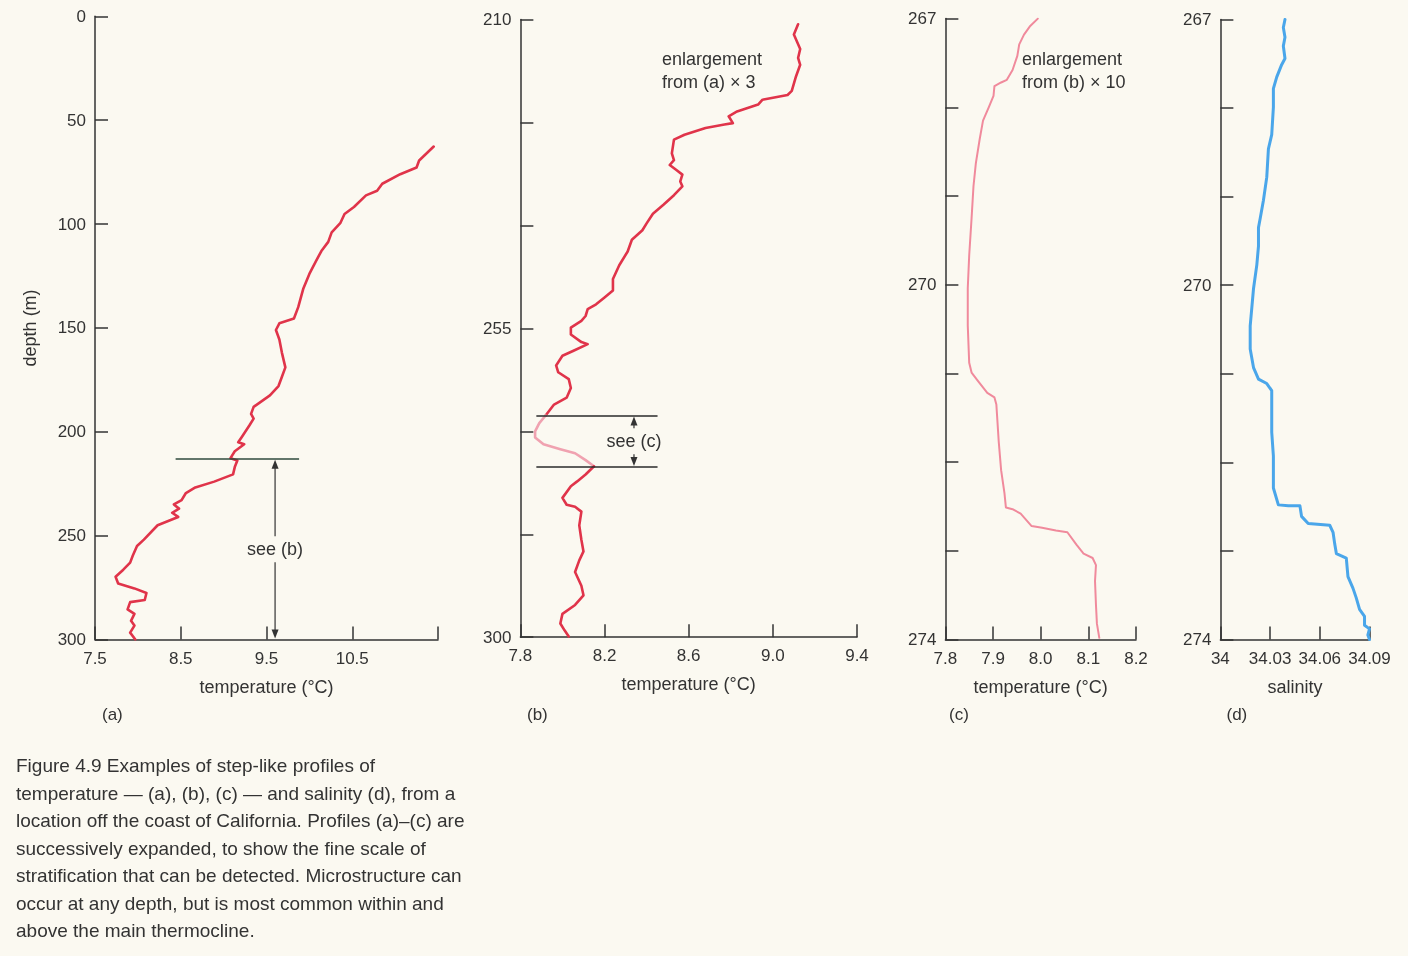 The image size is (1408, 956). Describe the element at coordinates (1320, 658) in the screenshot. I see `x-tick-label: 34.06` at that location.